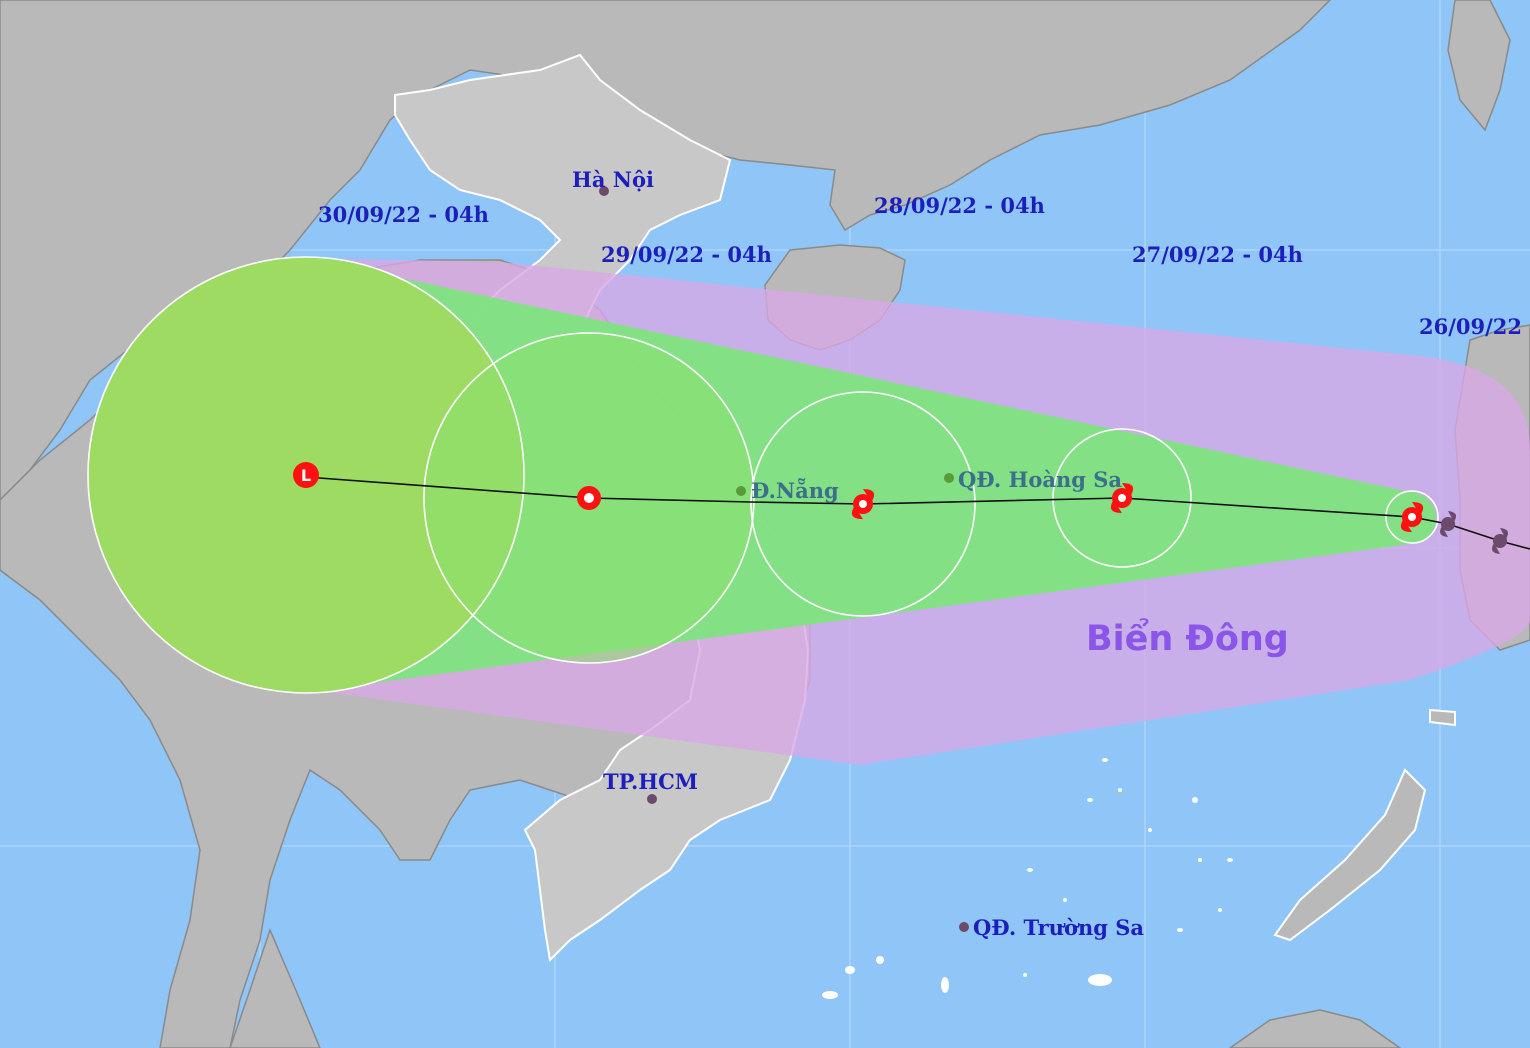  What do you see at coordinates (613, 179) in the screenshot?
I see `label-hanoi: Hà Nội` at bounding box center [613, 179].